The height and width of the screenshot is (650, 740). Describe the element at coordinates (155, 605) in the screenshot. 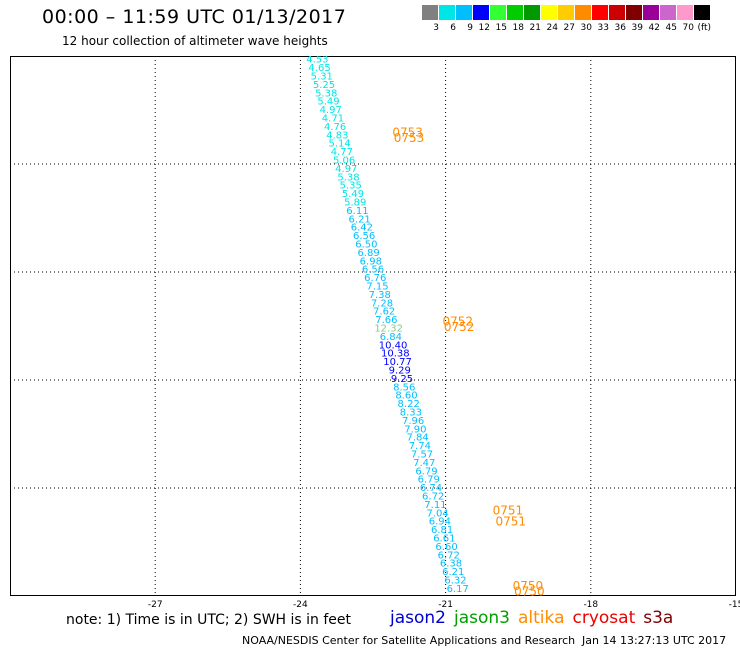

I see `lon-tick-label: -27` at that location.